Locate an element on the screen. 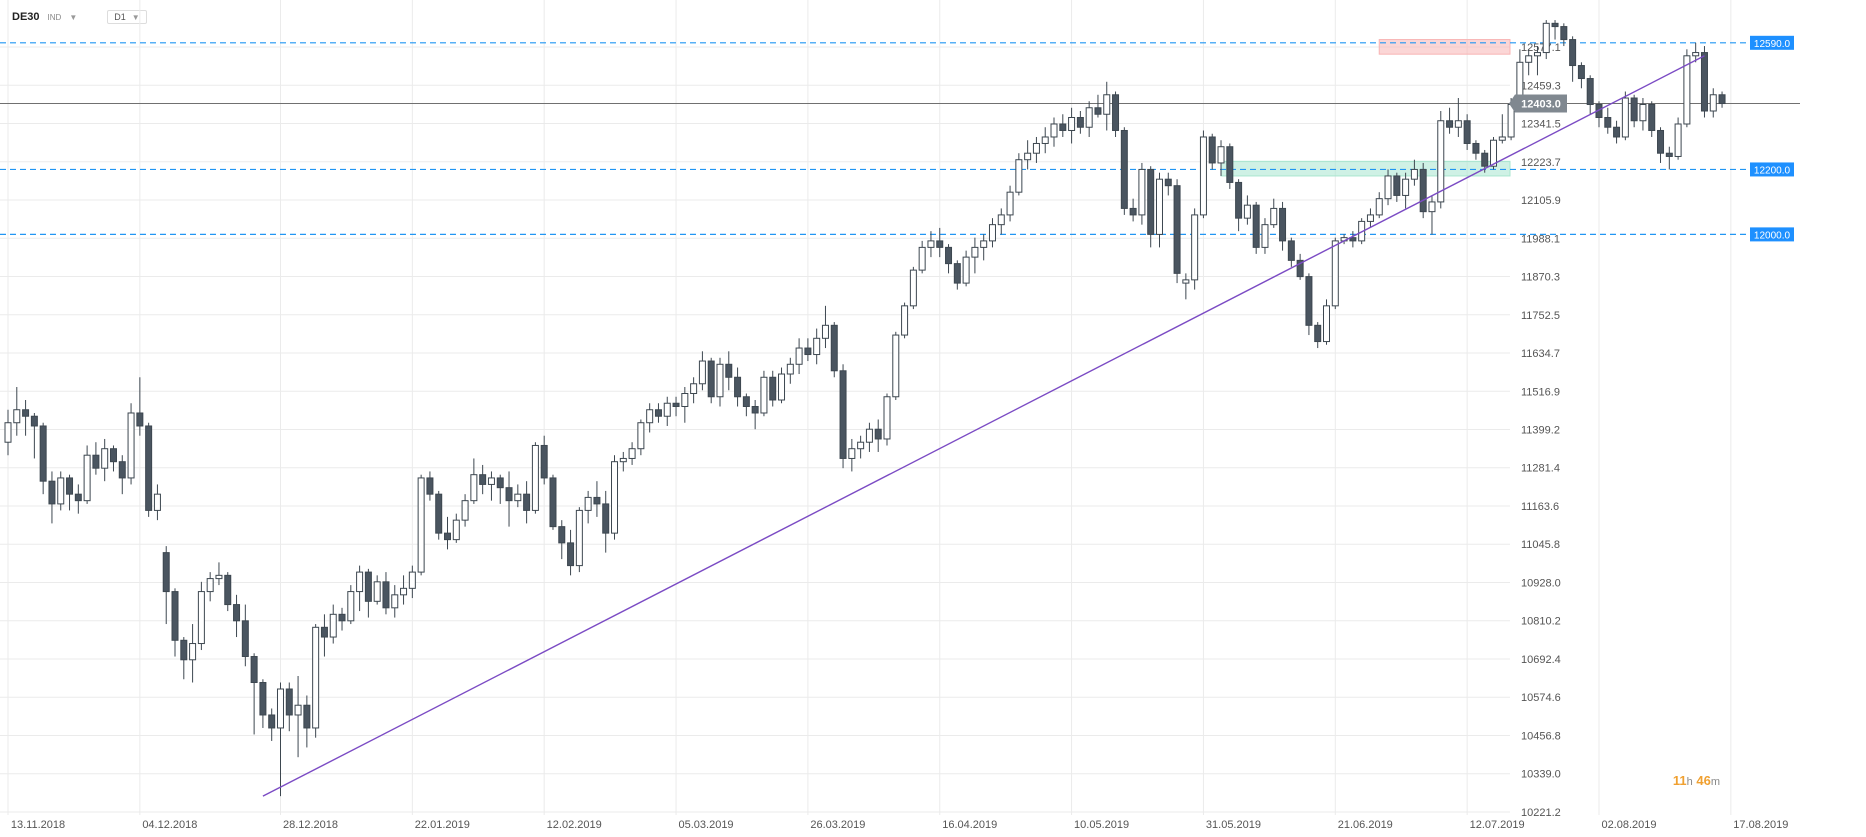 This screenshot has height=837, width=1866. candle-timer: 11h 46m is located at coordinates (1696, 780).